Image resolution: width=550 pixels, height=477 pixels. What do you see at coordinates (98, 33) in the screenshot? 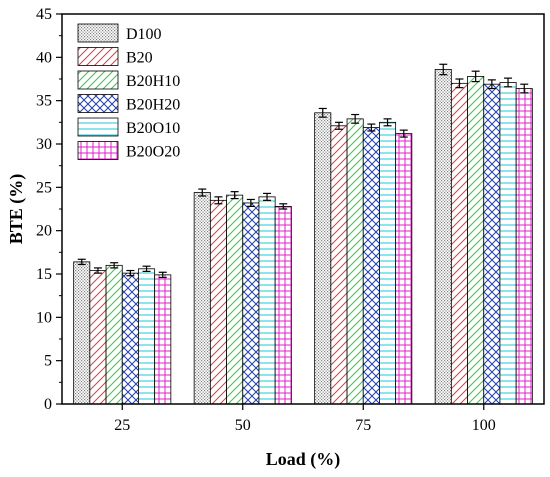
I see `legend-swatch-d100` at bounding box center [98, 33].